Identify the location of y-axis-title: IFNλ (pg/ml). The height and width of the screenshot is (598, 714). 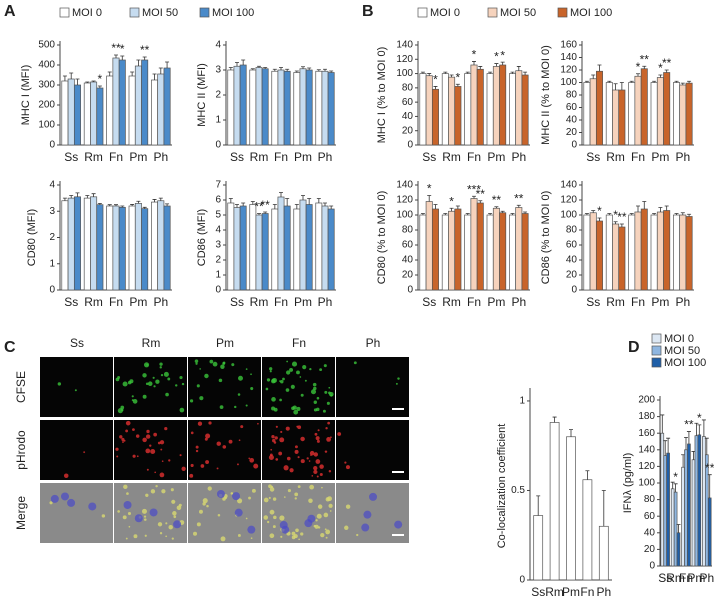
(628, 483).